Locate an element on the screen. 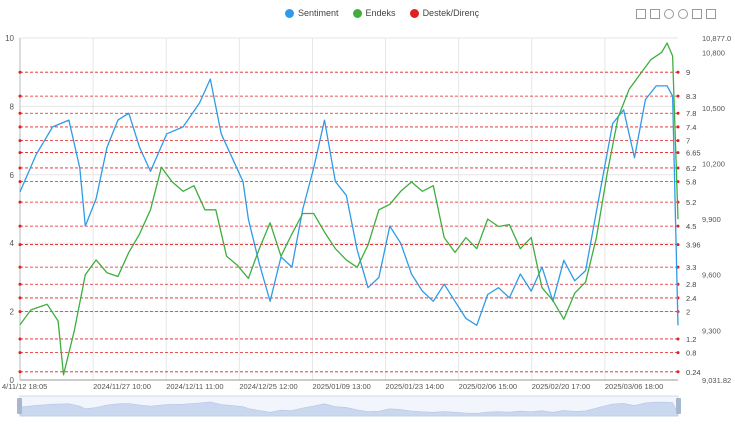 This screenshot has width=735, height=424. level-label: 0.24 is located at coordinates (693, 372).